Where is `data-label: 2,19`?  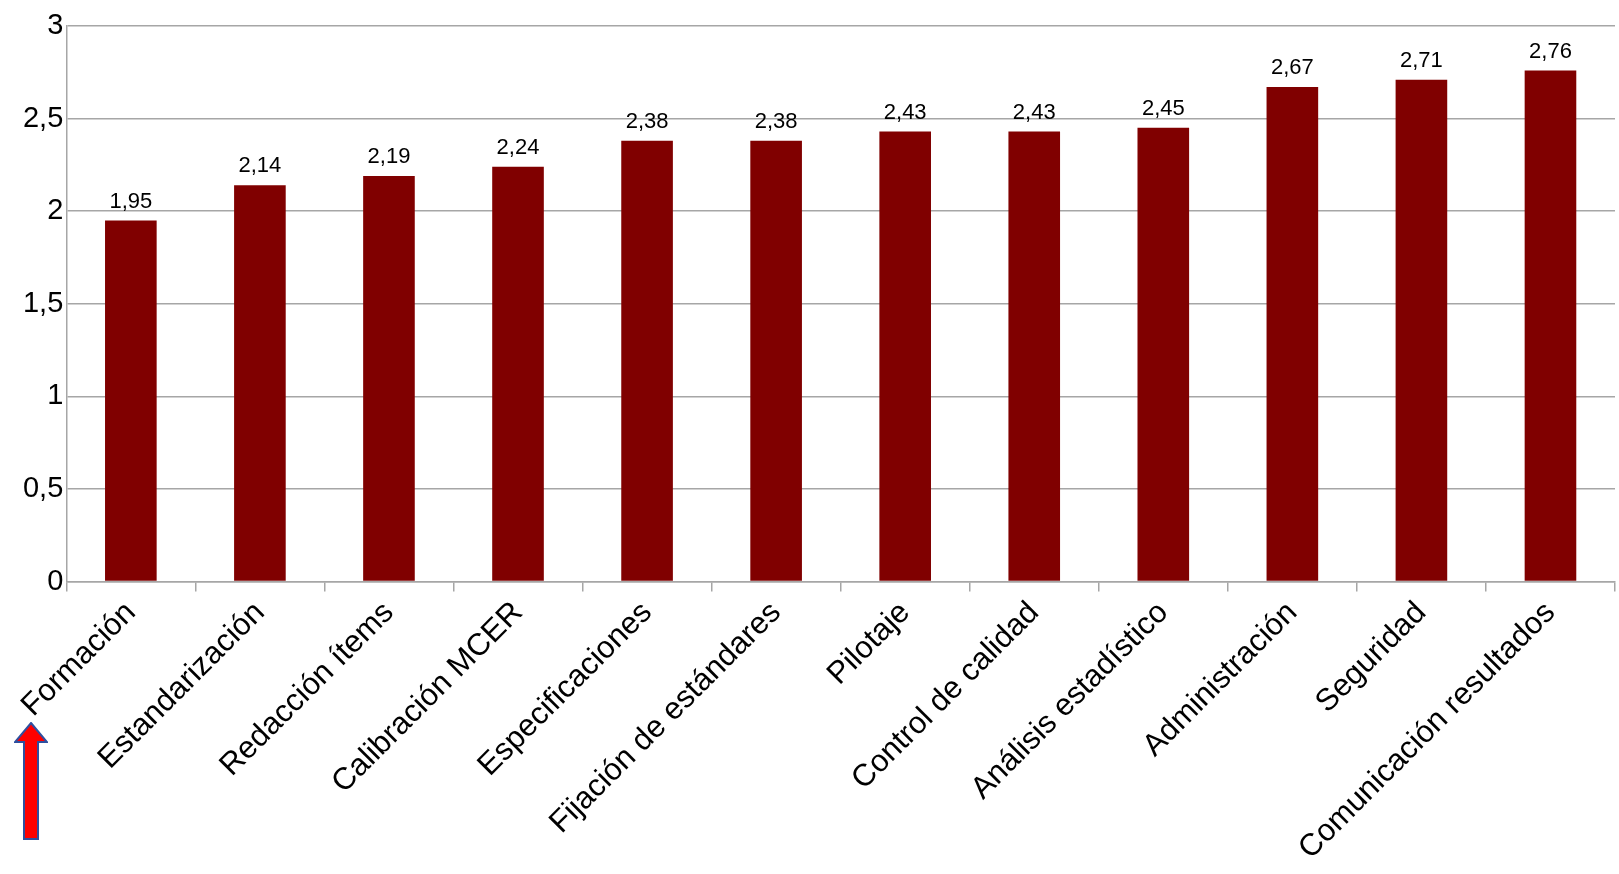 data-label: 2,19 is located at coordinates (389, 156).